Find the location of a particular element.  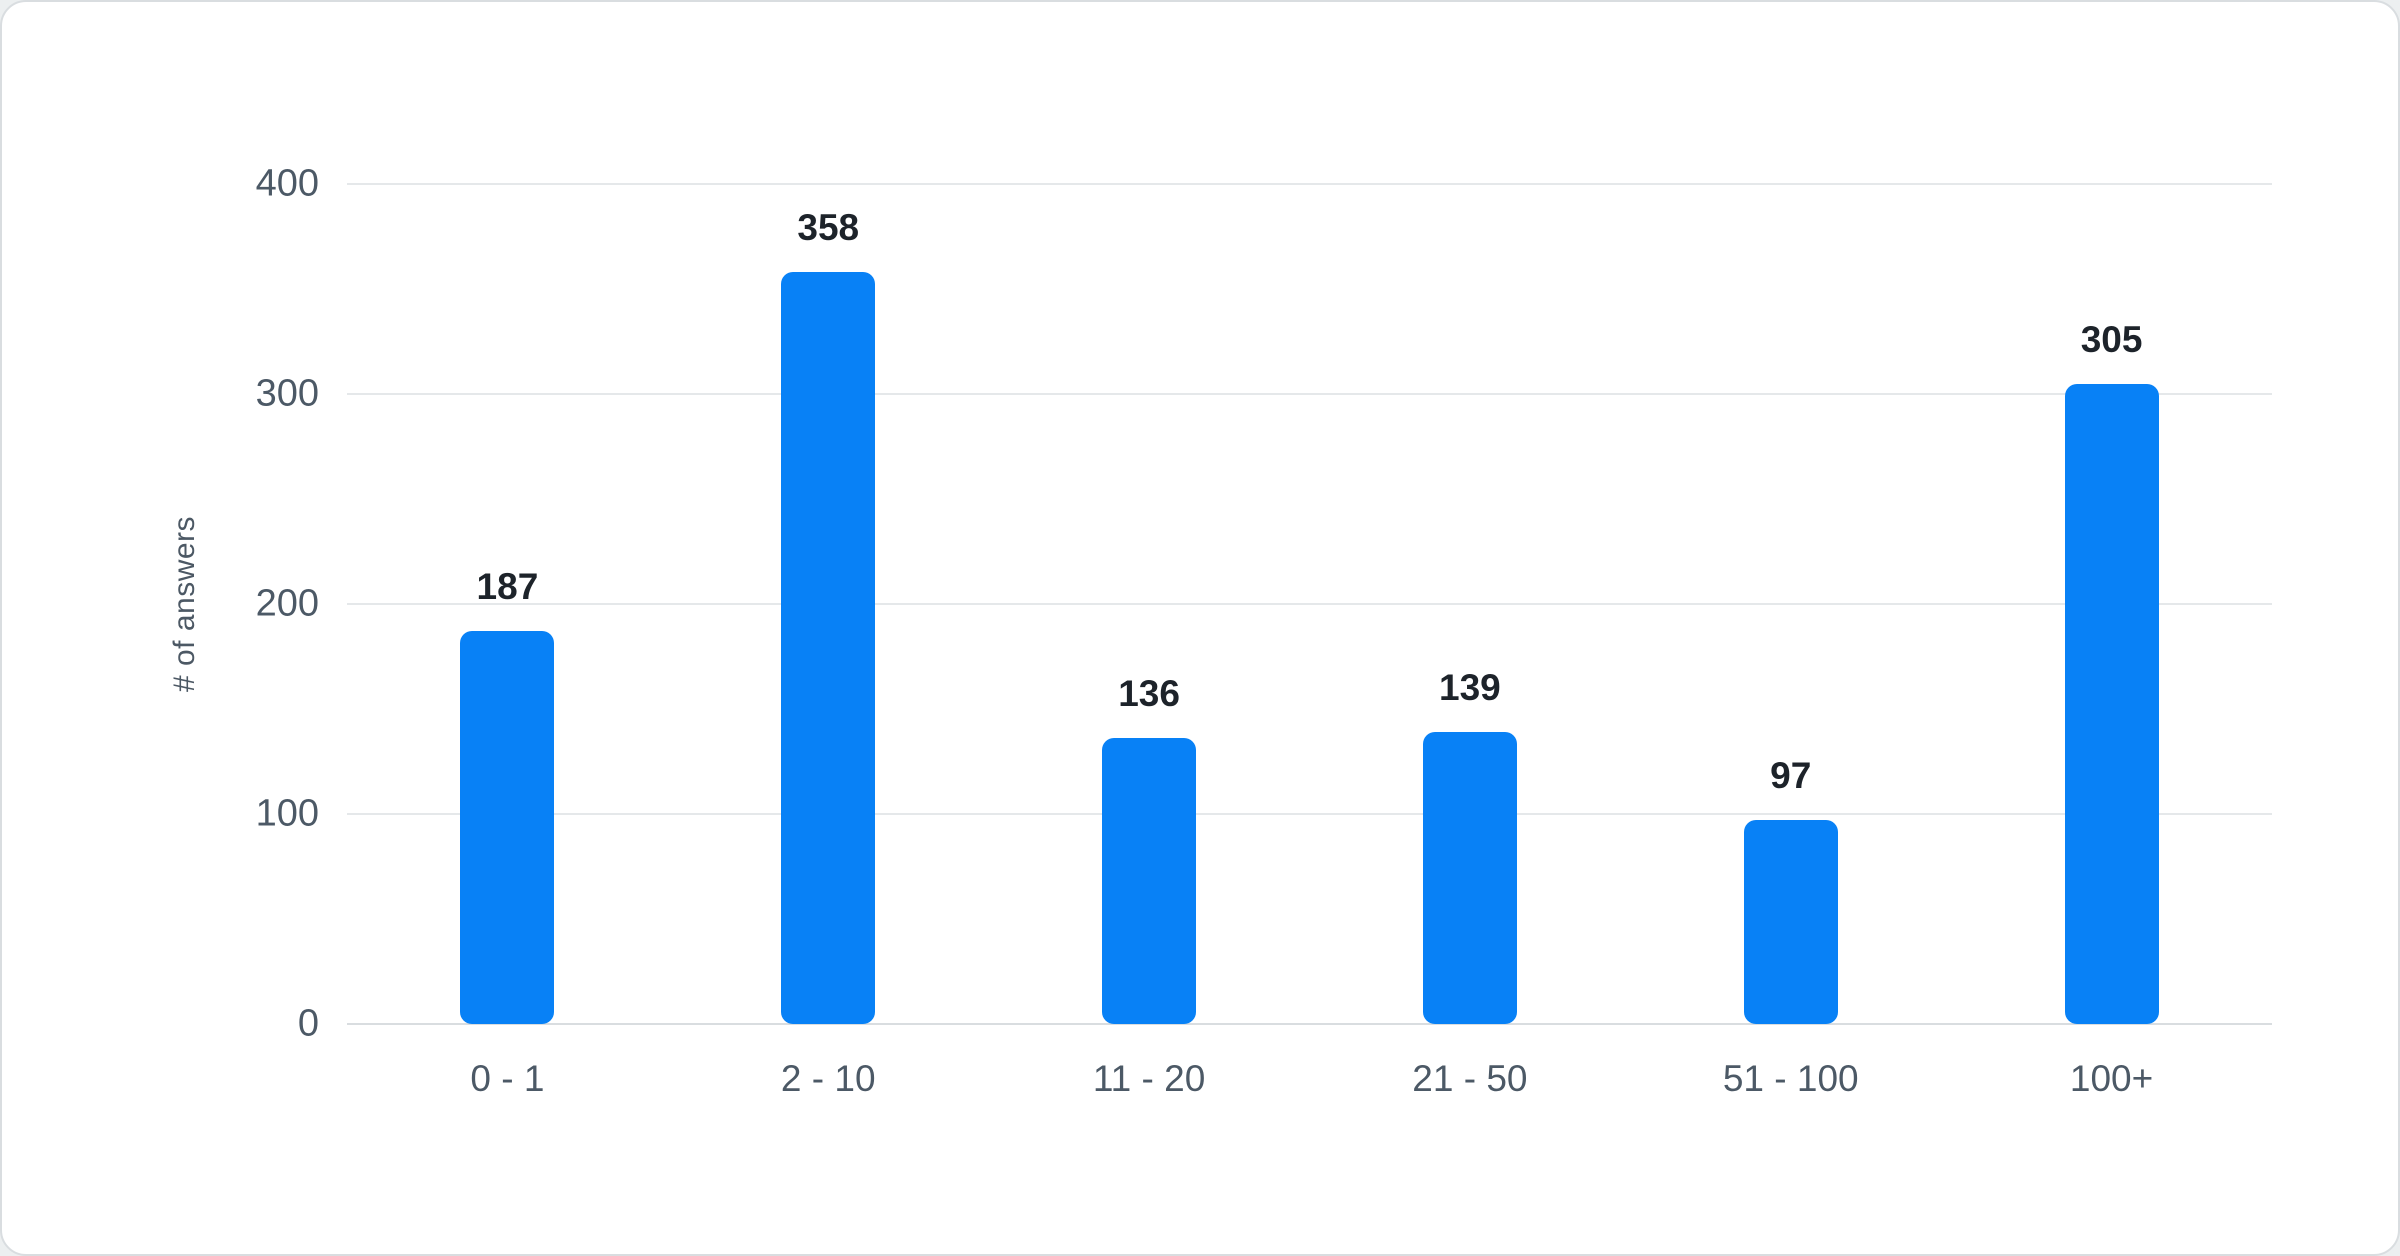

bar-value-label: 136 is located at coordinates (1149, 694).